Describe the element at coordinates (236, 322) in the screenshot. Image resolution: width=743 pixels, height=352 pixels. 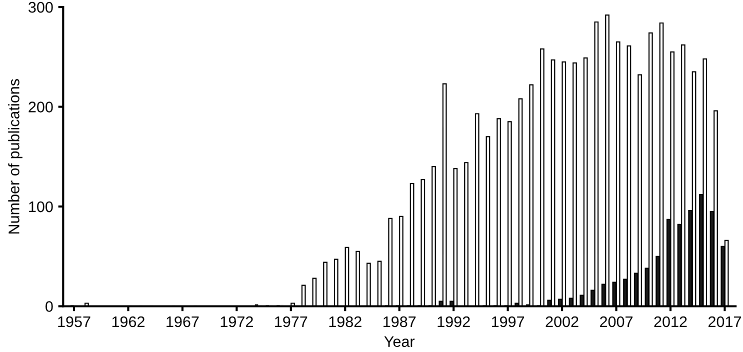
I see `x-tick-label: 1972` at that location.